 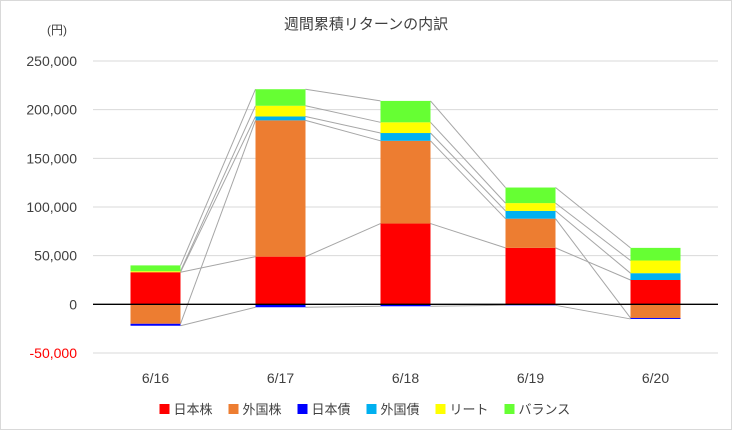 What do you see at coordinates (545, 409) in the screenshot?
I see `legend-label: バランス` at bounding box center [545, 409].